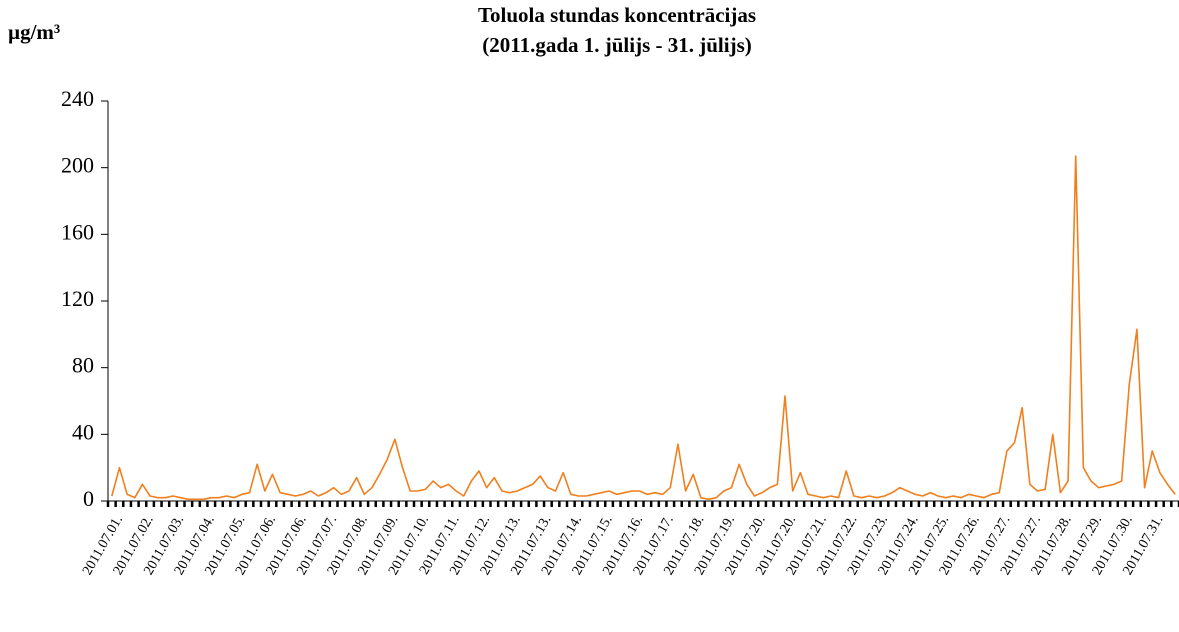  Describe the element at coordinates (83, 365) in the screenshot. I see `y-tick-label: 80` at that location.